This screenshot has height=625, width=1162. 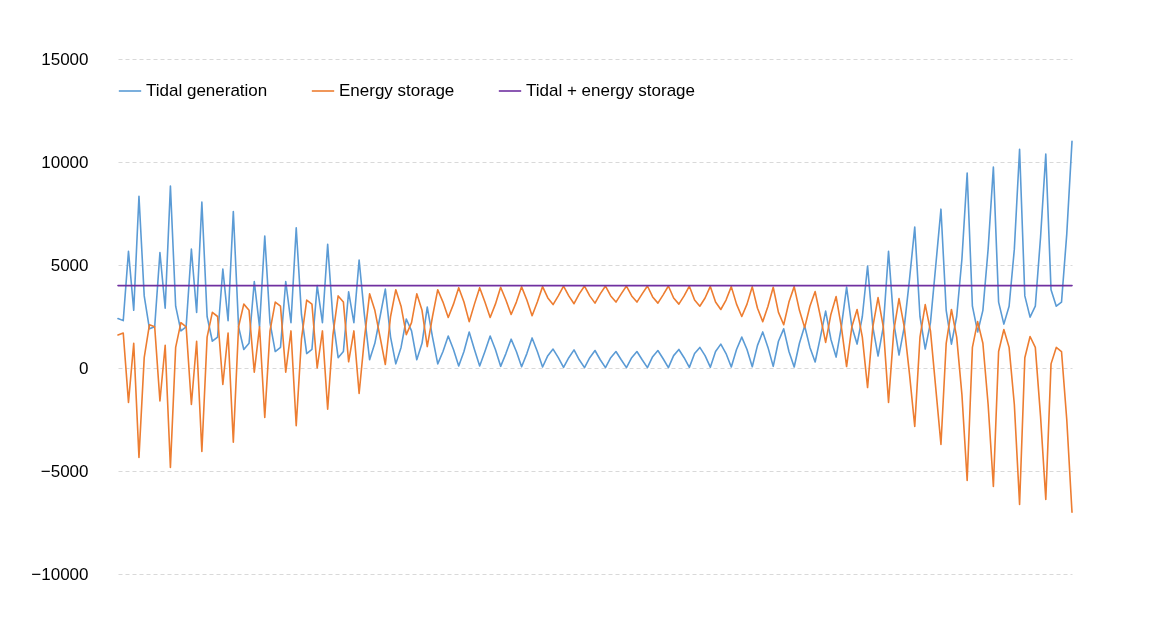 I want to click on legend-label: Tidal generation, so click(x=207, y=90).